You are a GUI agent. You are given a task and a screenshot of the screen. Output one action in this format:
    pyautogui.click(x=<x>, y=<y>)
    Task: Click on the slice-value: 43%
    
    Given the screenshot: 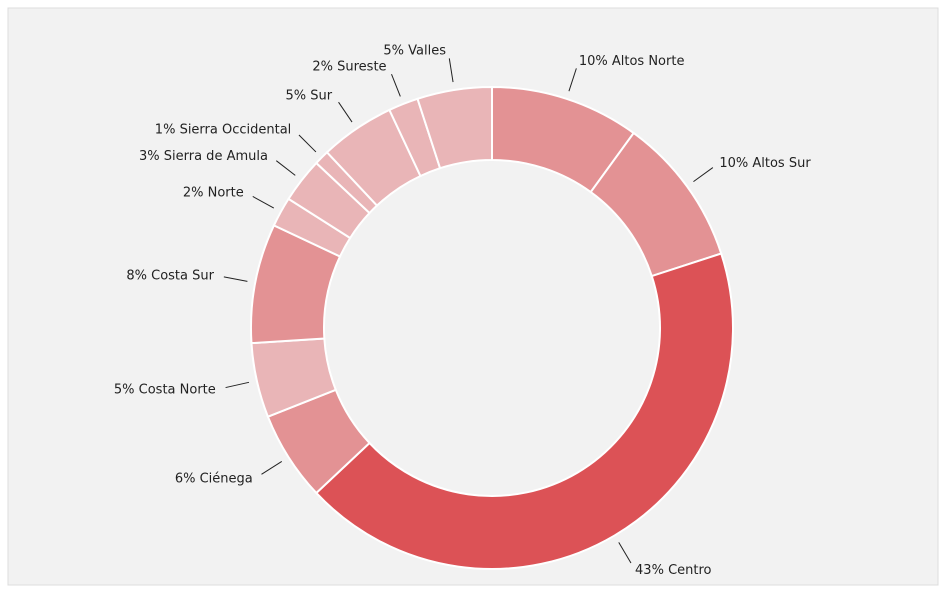 What is the action you would take?
    pyautogui.click(x=649, y=569)
    